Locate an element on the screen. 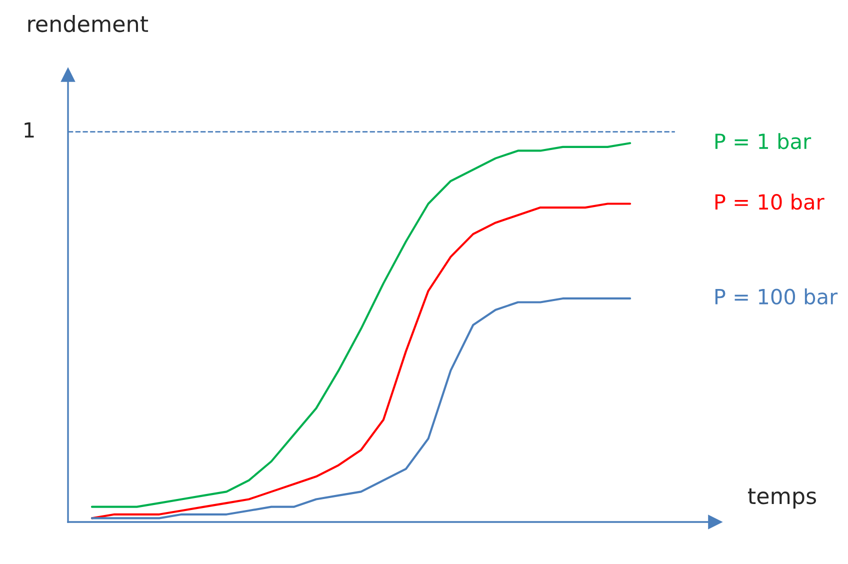  text: P = 10 bar is located at coordinates (769, 202).